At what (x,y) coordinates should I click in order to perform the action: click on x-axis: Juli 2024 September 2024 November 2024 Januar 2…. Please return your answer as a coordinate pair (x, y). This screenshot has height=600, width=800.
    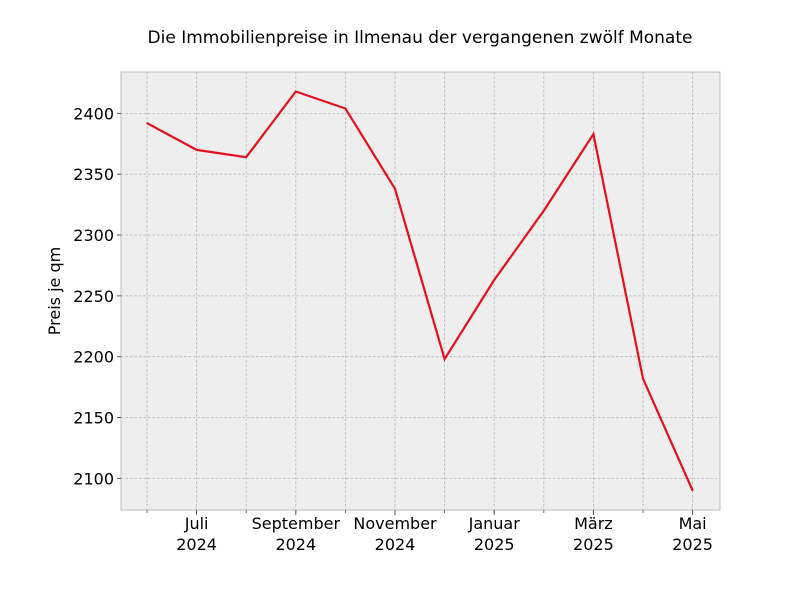
    Looking at the image, I should click on (429, 532).